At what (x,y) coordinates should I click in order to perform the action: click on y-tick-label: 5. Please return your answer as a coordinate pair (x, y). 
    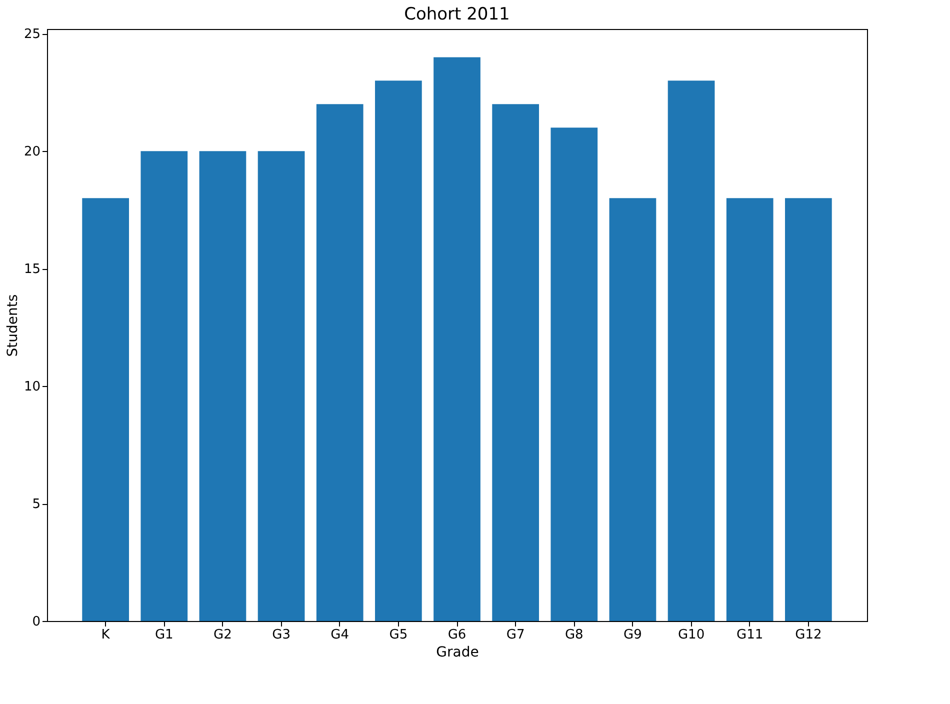
    Looking at the image, I should click on (36, 504).